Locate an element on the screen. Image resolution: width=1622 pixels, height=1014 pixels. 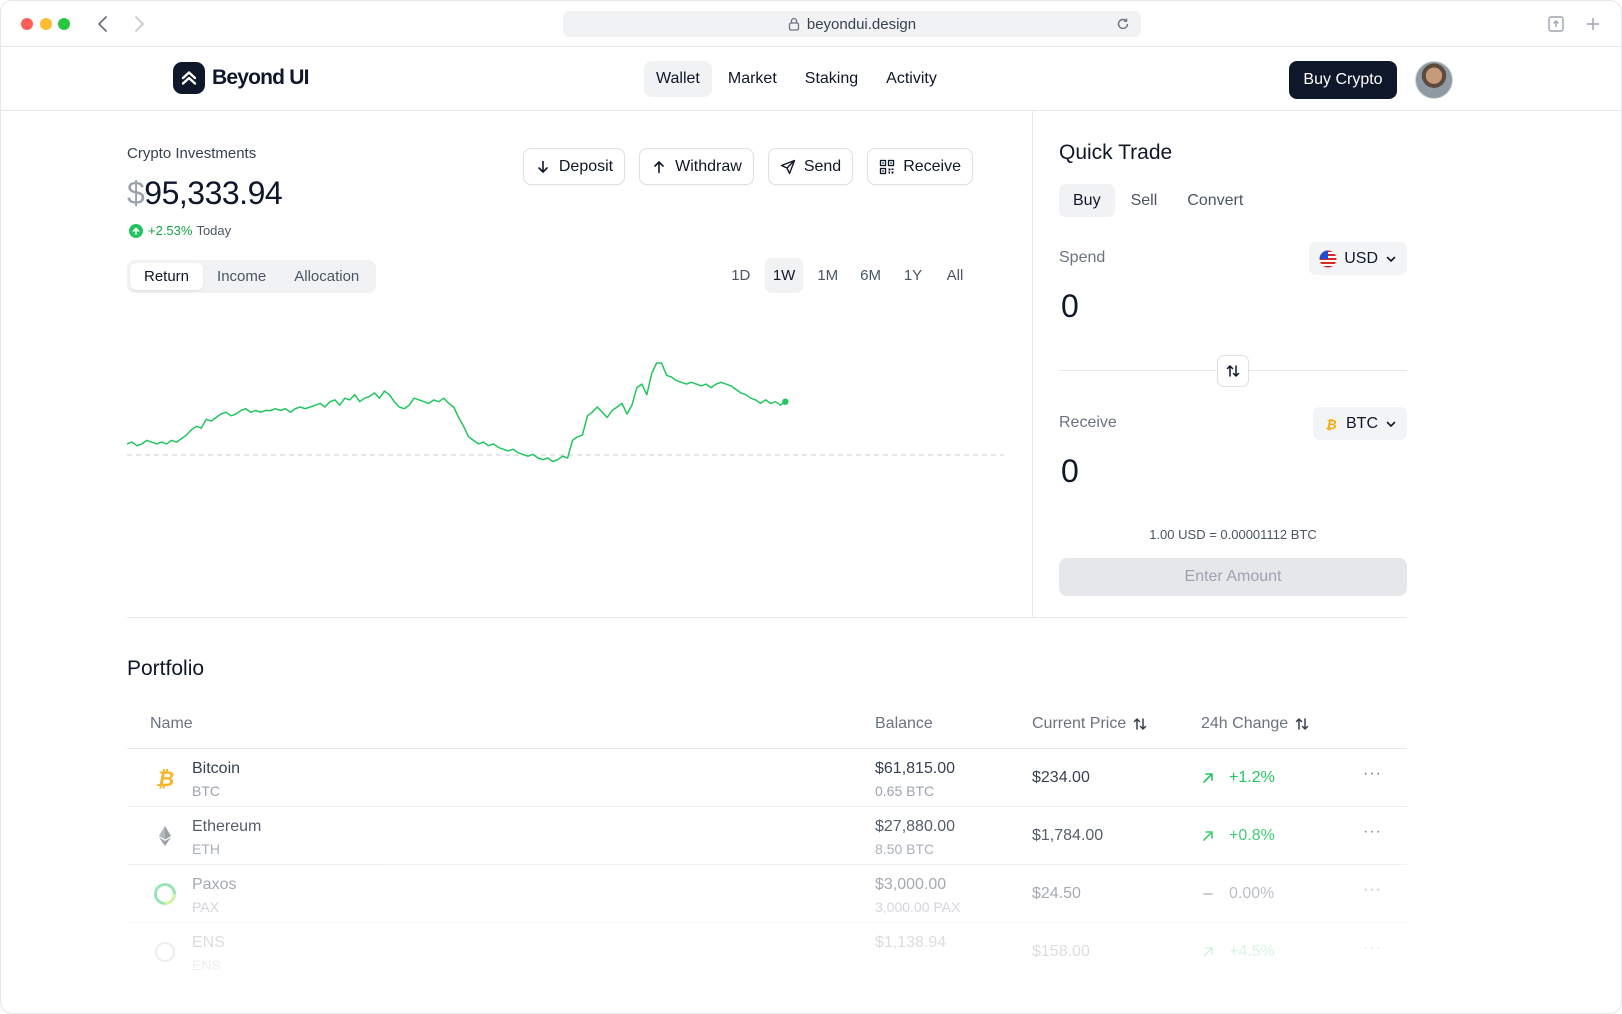
paxos-icon is located at coordinates (165, 894).